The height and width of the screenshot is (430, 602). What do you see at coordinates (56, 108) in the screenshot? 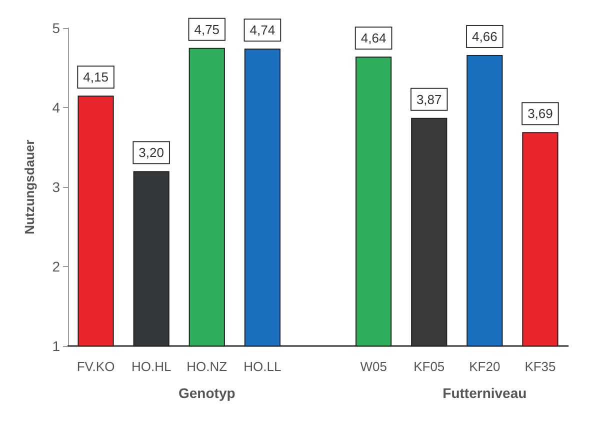
I see `y-tick-label: 4` at bounding box center [56, 108].